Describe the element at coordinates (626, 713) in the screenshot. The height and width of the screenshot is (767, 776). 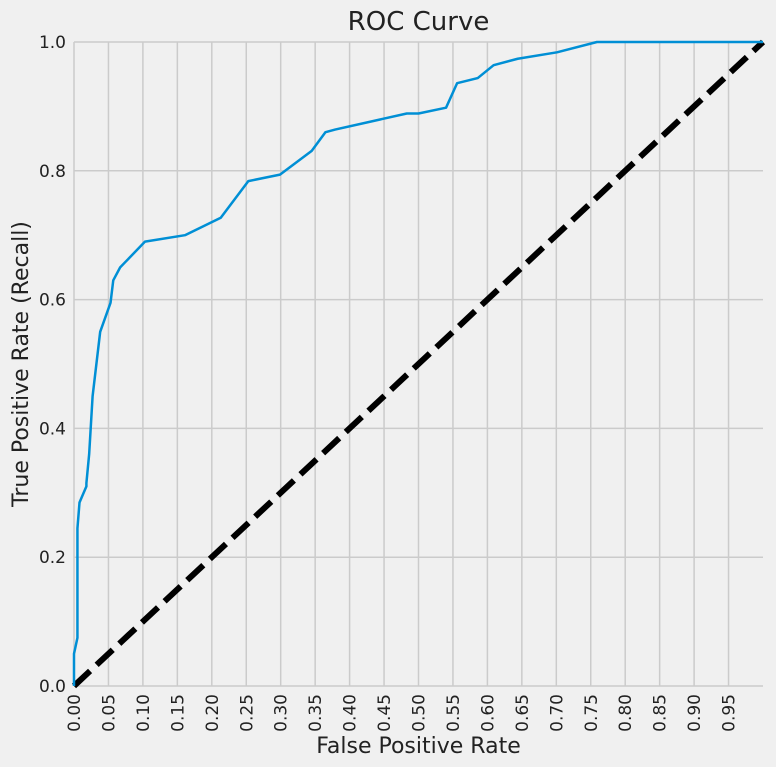
I see `x-tick-label: 0.80` at that location.